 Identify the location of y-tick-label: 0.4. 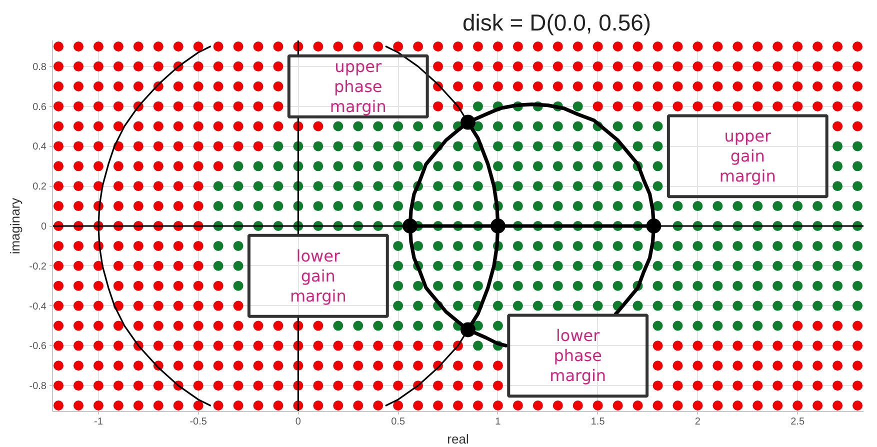
(39, 147).